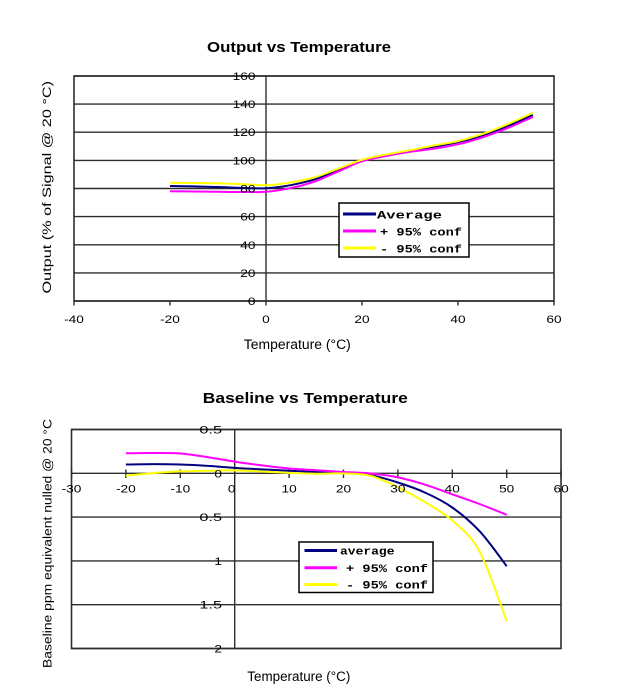  Describe the element at coordinates (244, 105) in the screenshot. I see `svg-text: 140` at that location.